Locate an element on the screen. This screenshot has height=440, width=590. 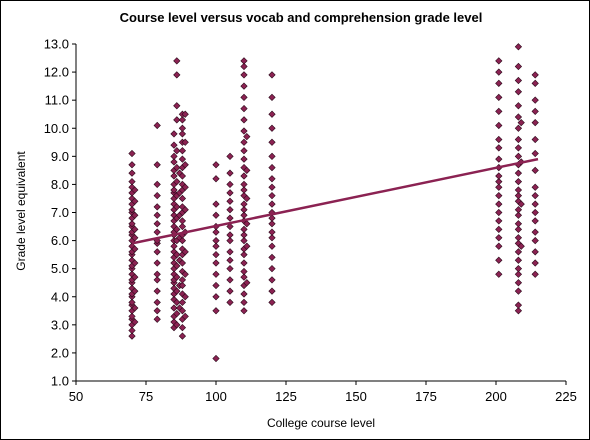
x-tick-label: 50 is located at coordinates (76, 396).